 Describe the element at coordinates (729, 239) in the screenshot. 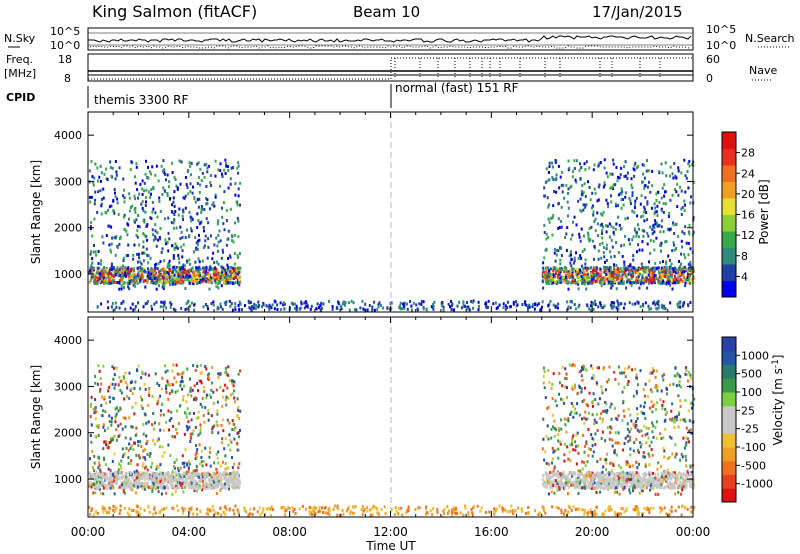

I see `colorbar-swatch` at that location.